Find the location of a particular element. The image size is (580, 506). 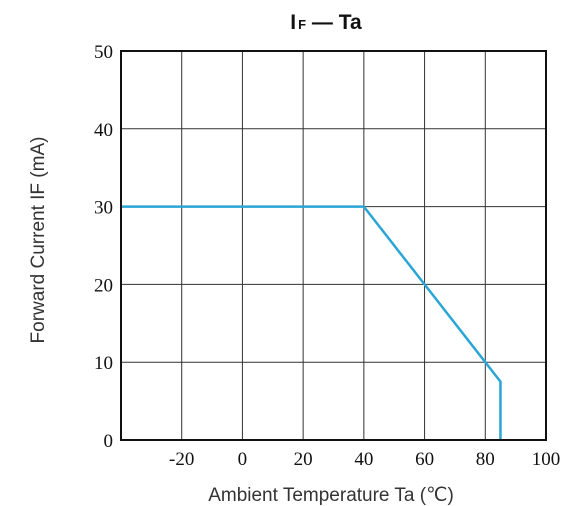

y-tick-label: 50 is located at coordinates (103, 52).